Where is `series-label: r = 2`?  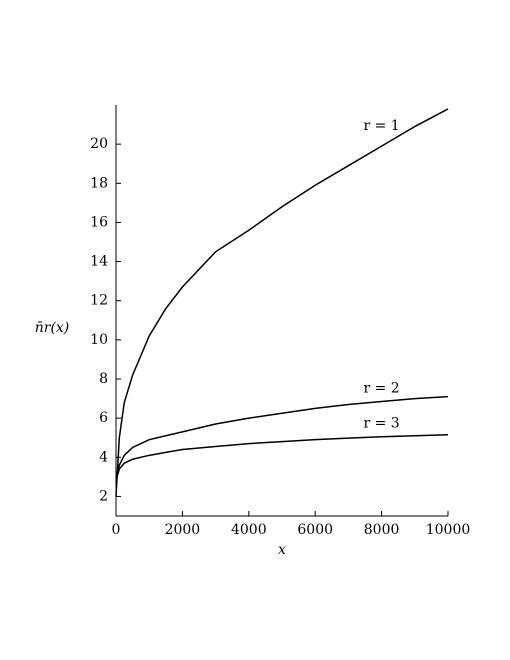
series-label: r = 2 is located at coordinates (381, 389).